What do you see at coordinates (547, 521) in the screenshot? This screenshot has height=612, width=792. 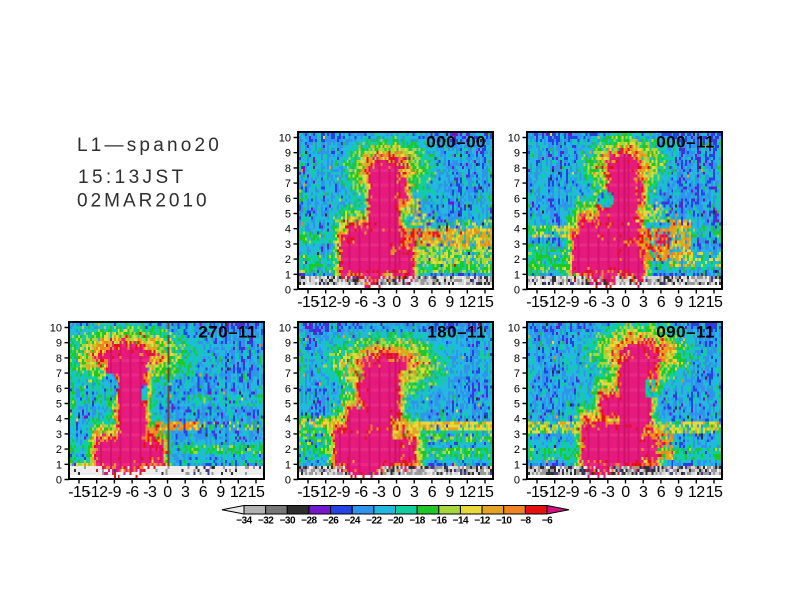 I see `svg-text: −6` at bounding box center [547, 521].